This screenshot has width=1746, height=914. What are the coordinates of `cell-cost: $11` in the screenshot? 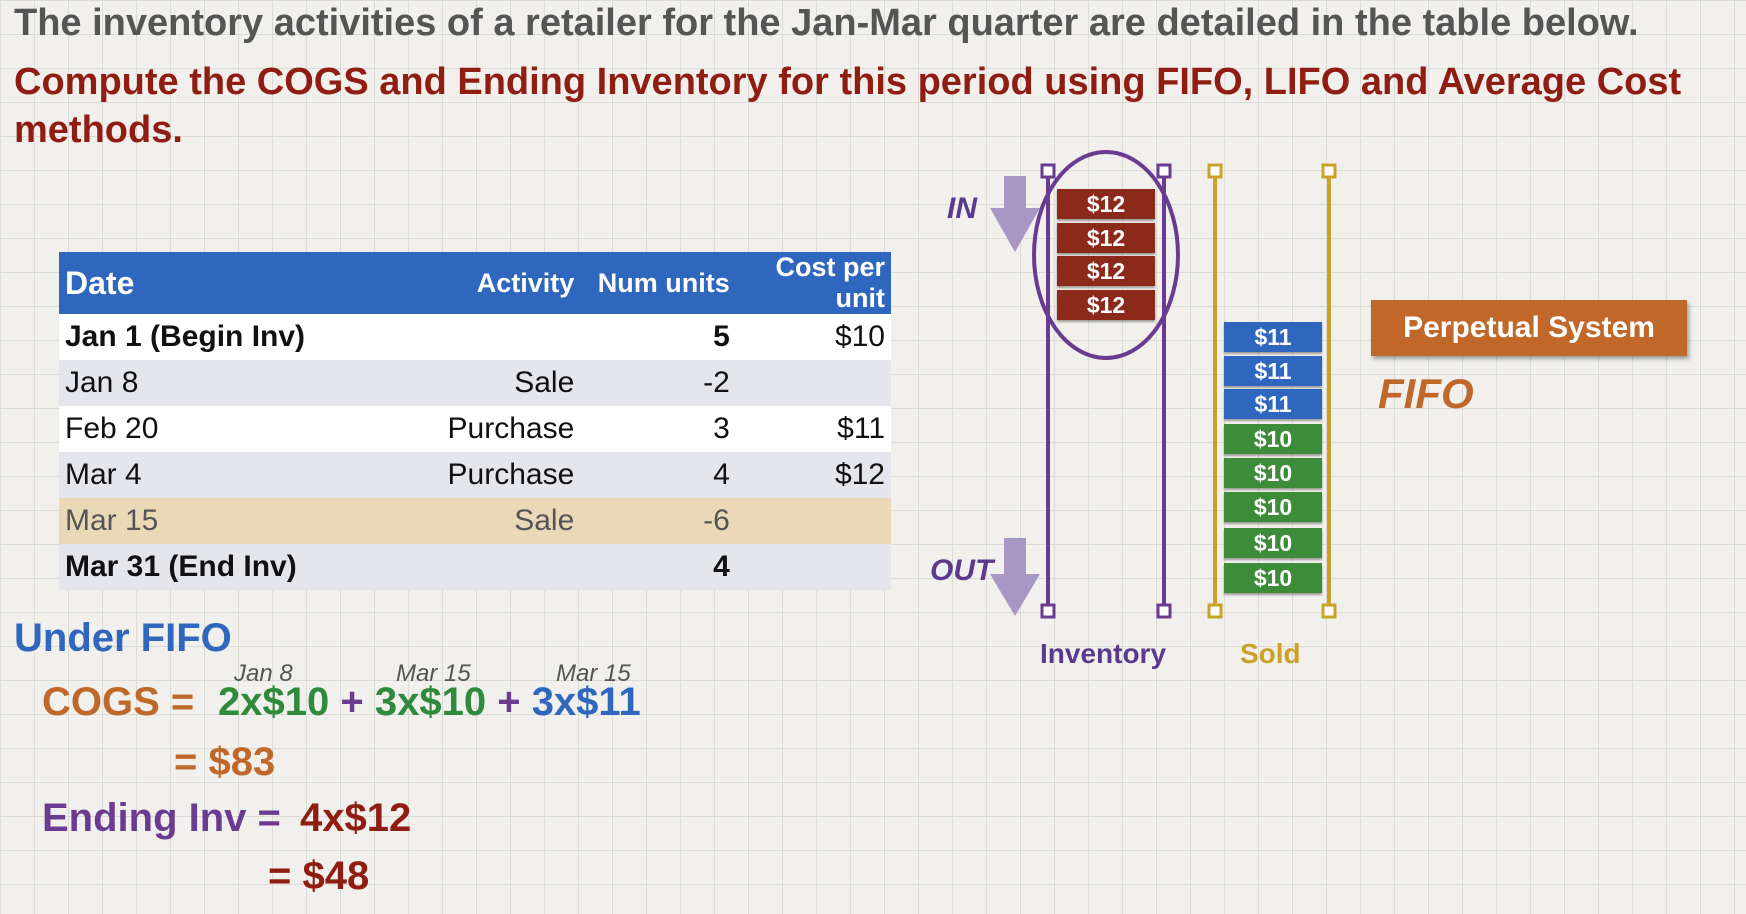 It's located at (813, 429).